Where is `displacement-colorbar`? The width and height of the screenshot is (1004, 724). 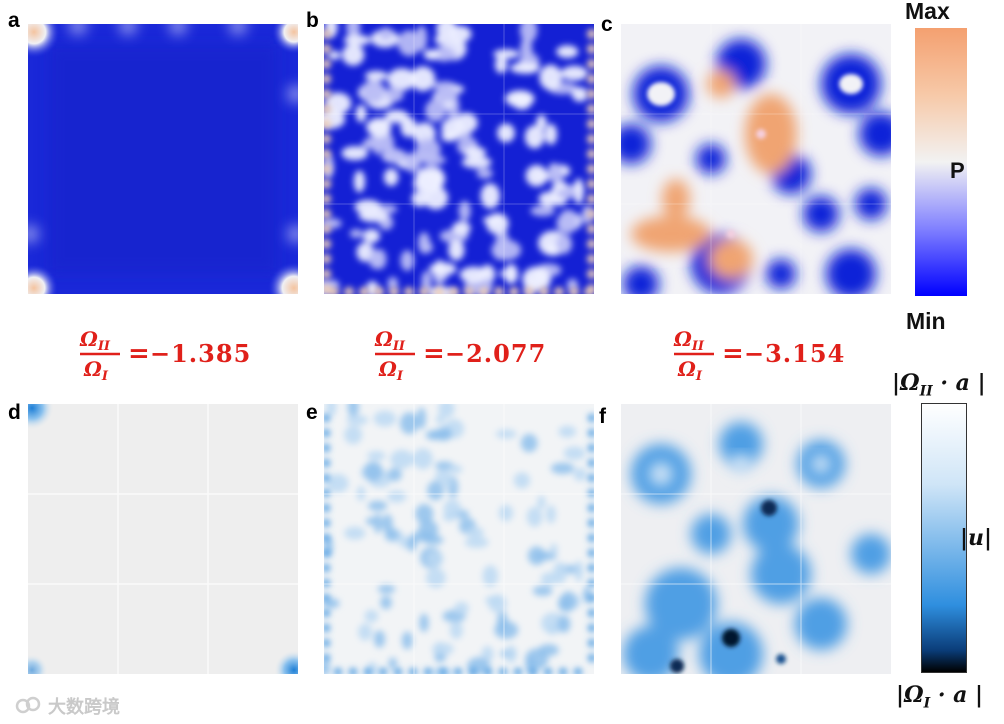 displacement-colorbar is located at coordinates (944, 538).